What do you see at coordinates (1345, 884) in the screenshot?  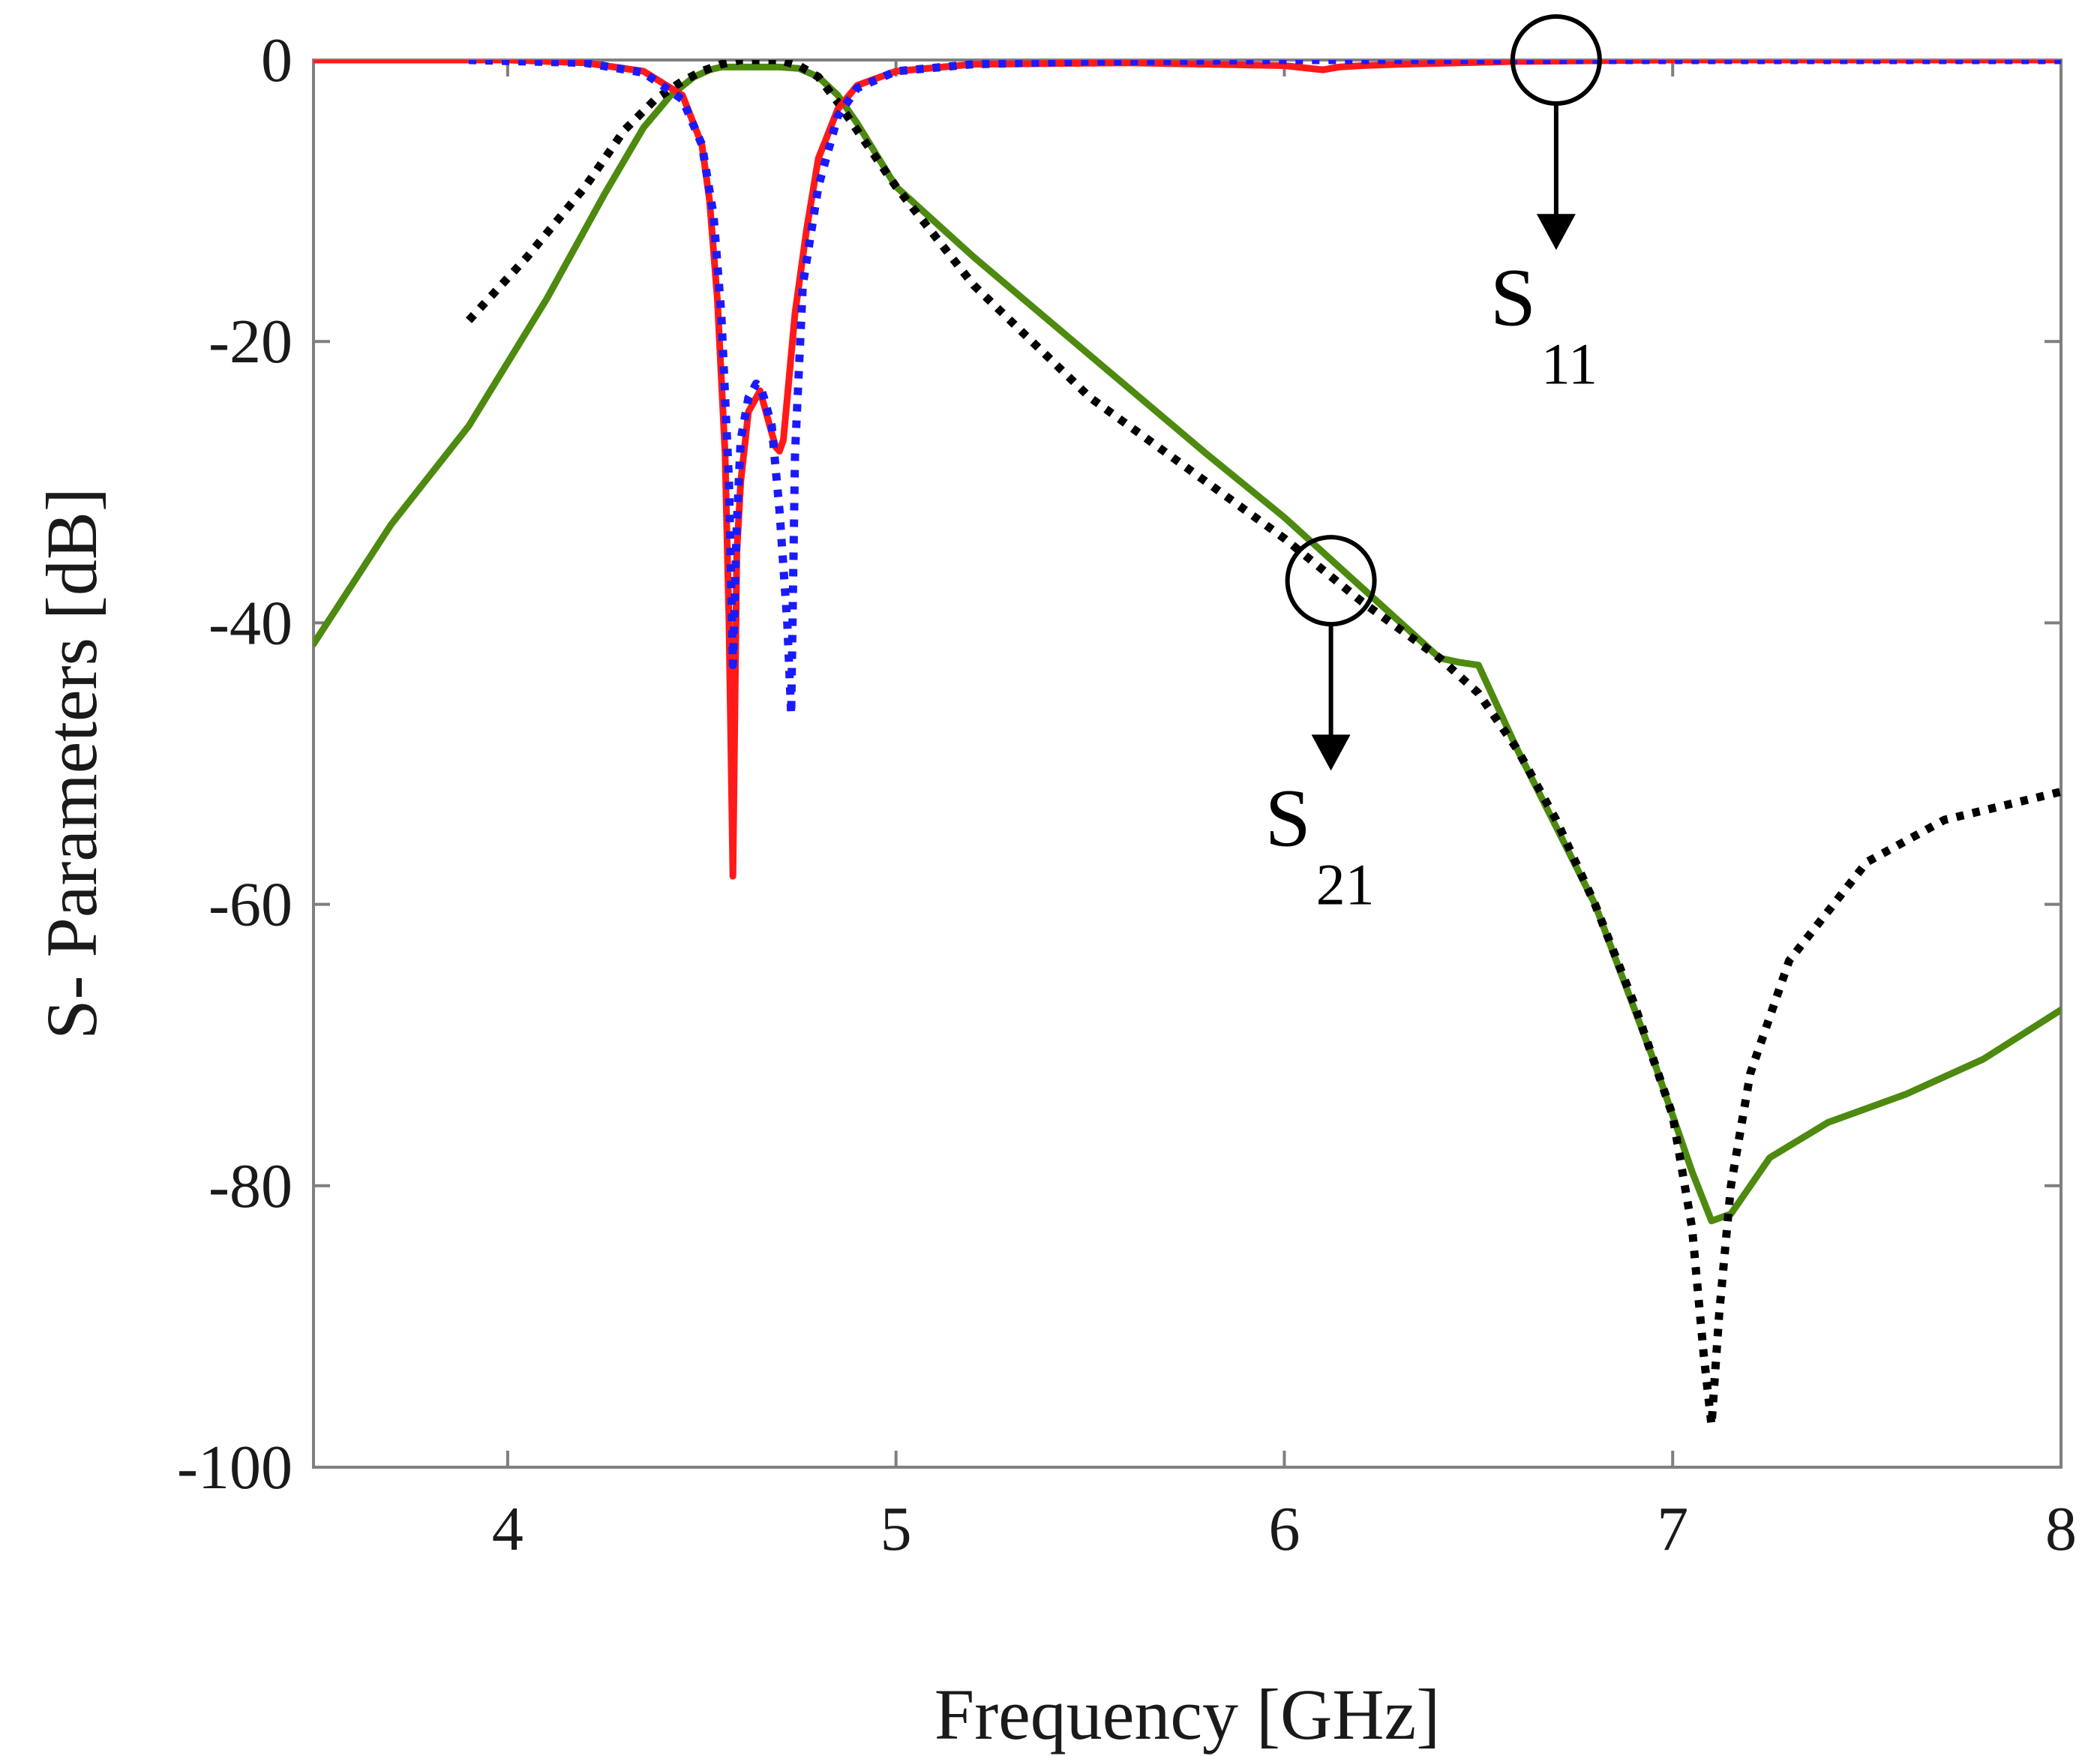 I see `annotation-subscript-1: 21` at bounding box center [1345, 884].